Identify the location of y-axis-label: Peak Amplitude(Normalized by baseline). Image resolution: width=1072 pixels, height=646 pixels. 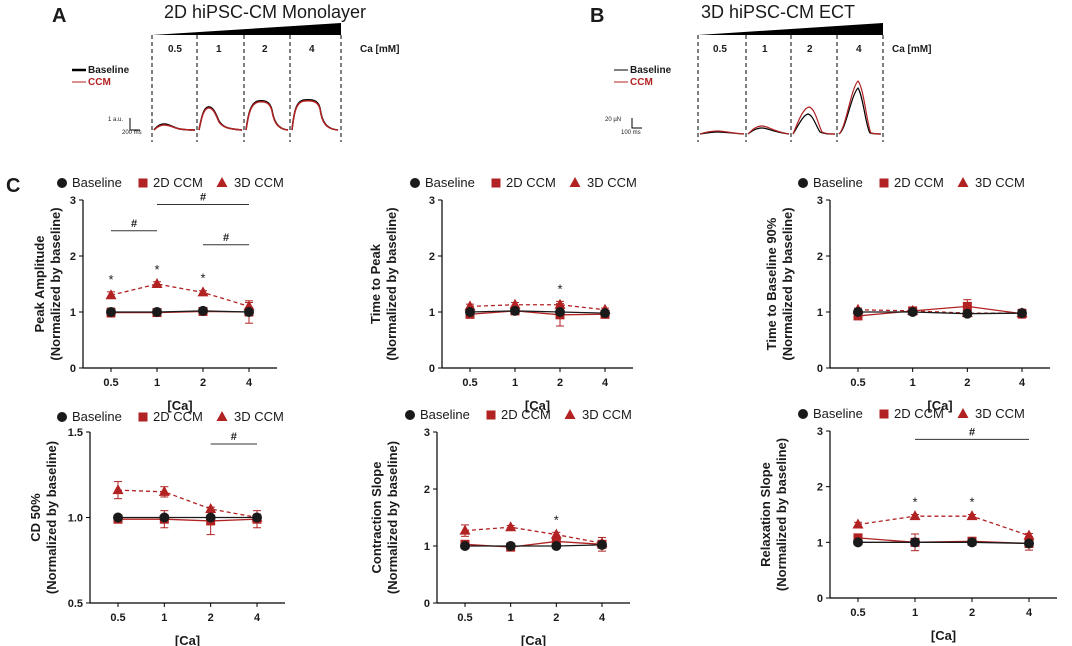
(47, 283).